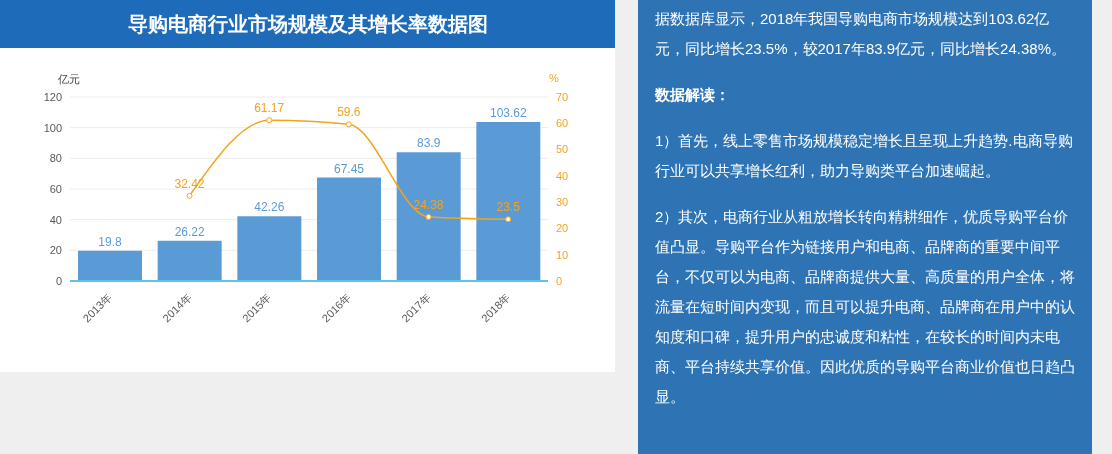 The width and height of the screenshot is (1112, 454). What do you see at coordinates (428, 204) in the screenshot?
I see `data-label: 24.38` at bounding box center [428, 204].